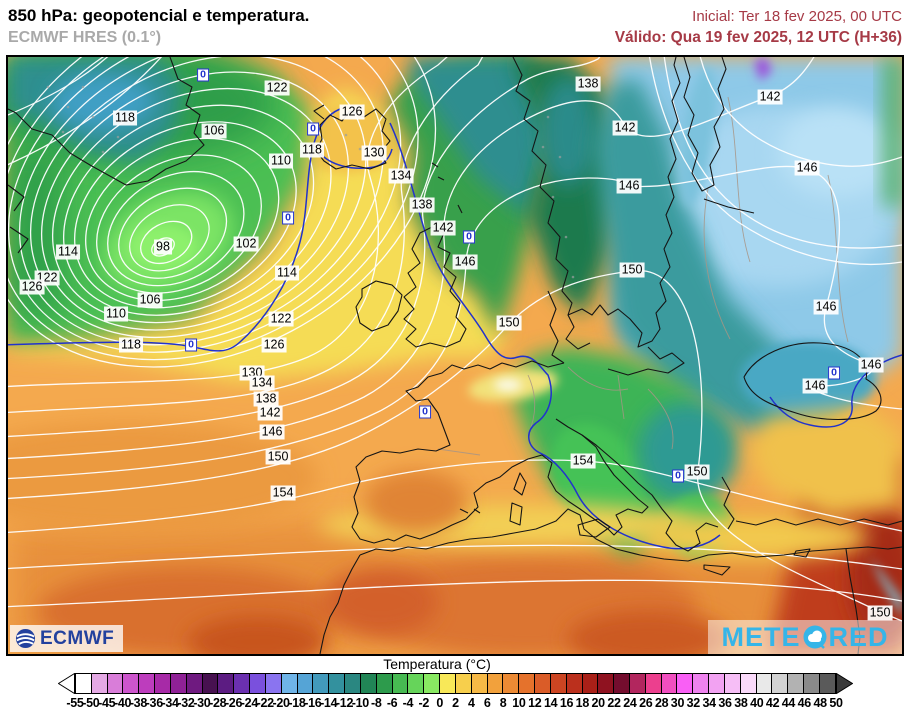 This screenshot has height=710, width=910. I want to click on ecmwf-globe-icon, so click(25, 638).